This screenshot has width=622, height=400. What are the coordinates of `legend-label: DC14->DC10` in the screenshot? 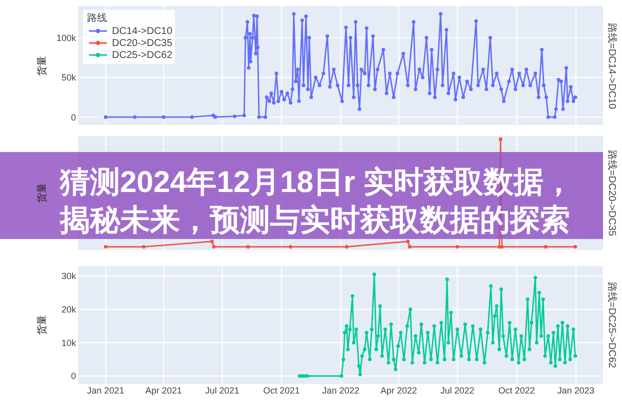 It's located at (142, 31).